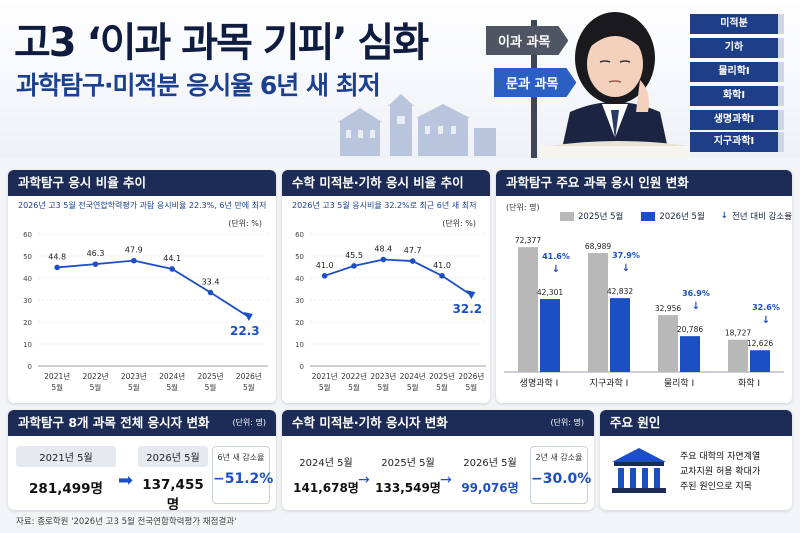  I want to click on math-total-change-label: 2년 새 감소율, so click(559, 457).